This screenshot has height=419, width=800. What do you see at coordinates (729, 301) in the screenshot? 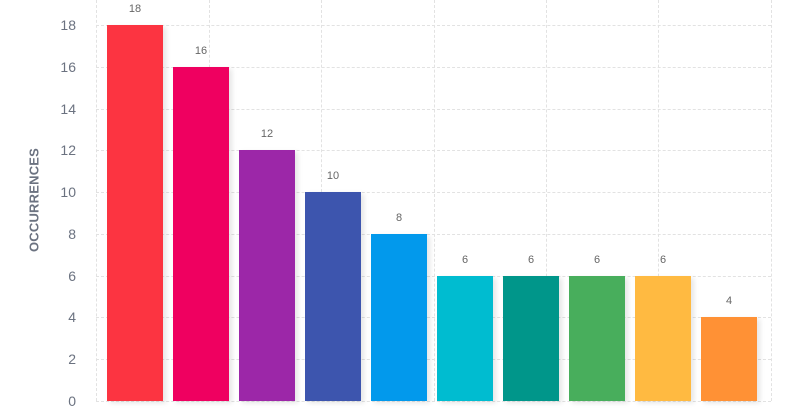
I see `bar-value-label: 4` at bounding box center [729, 301].